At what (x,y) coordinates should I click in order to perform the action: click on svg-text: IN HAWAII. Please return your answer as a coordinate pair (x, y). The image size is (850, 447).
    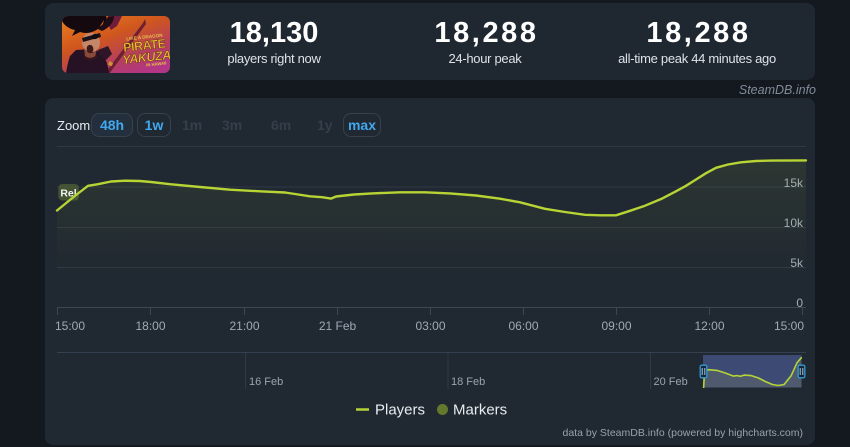
    Looking at the image, I should click on (156, 63).